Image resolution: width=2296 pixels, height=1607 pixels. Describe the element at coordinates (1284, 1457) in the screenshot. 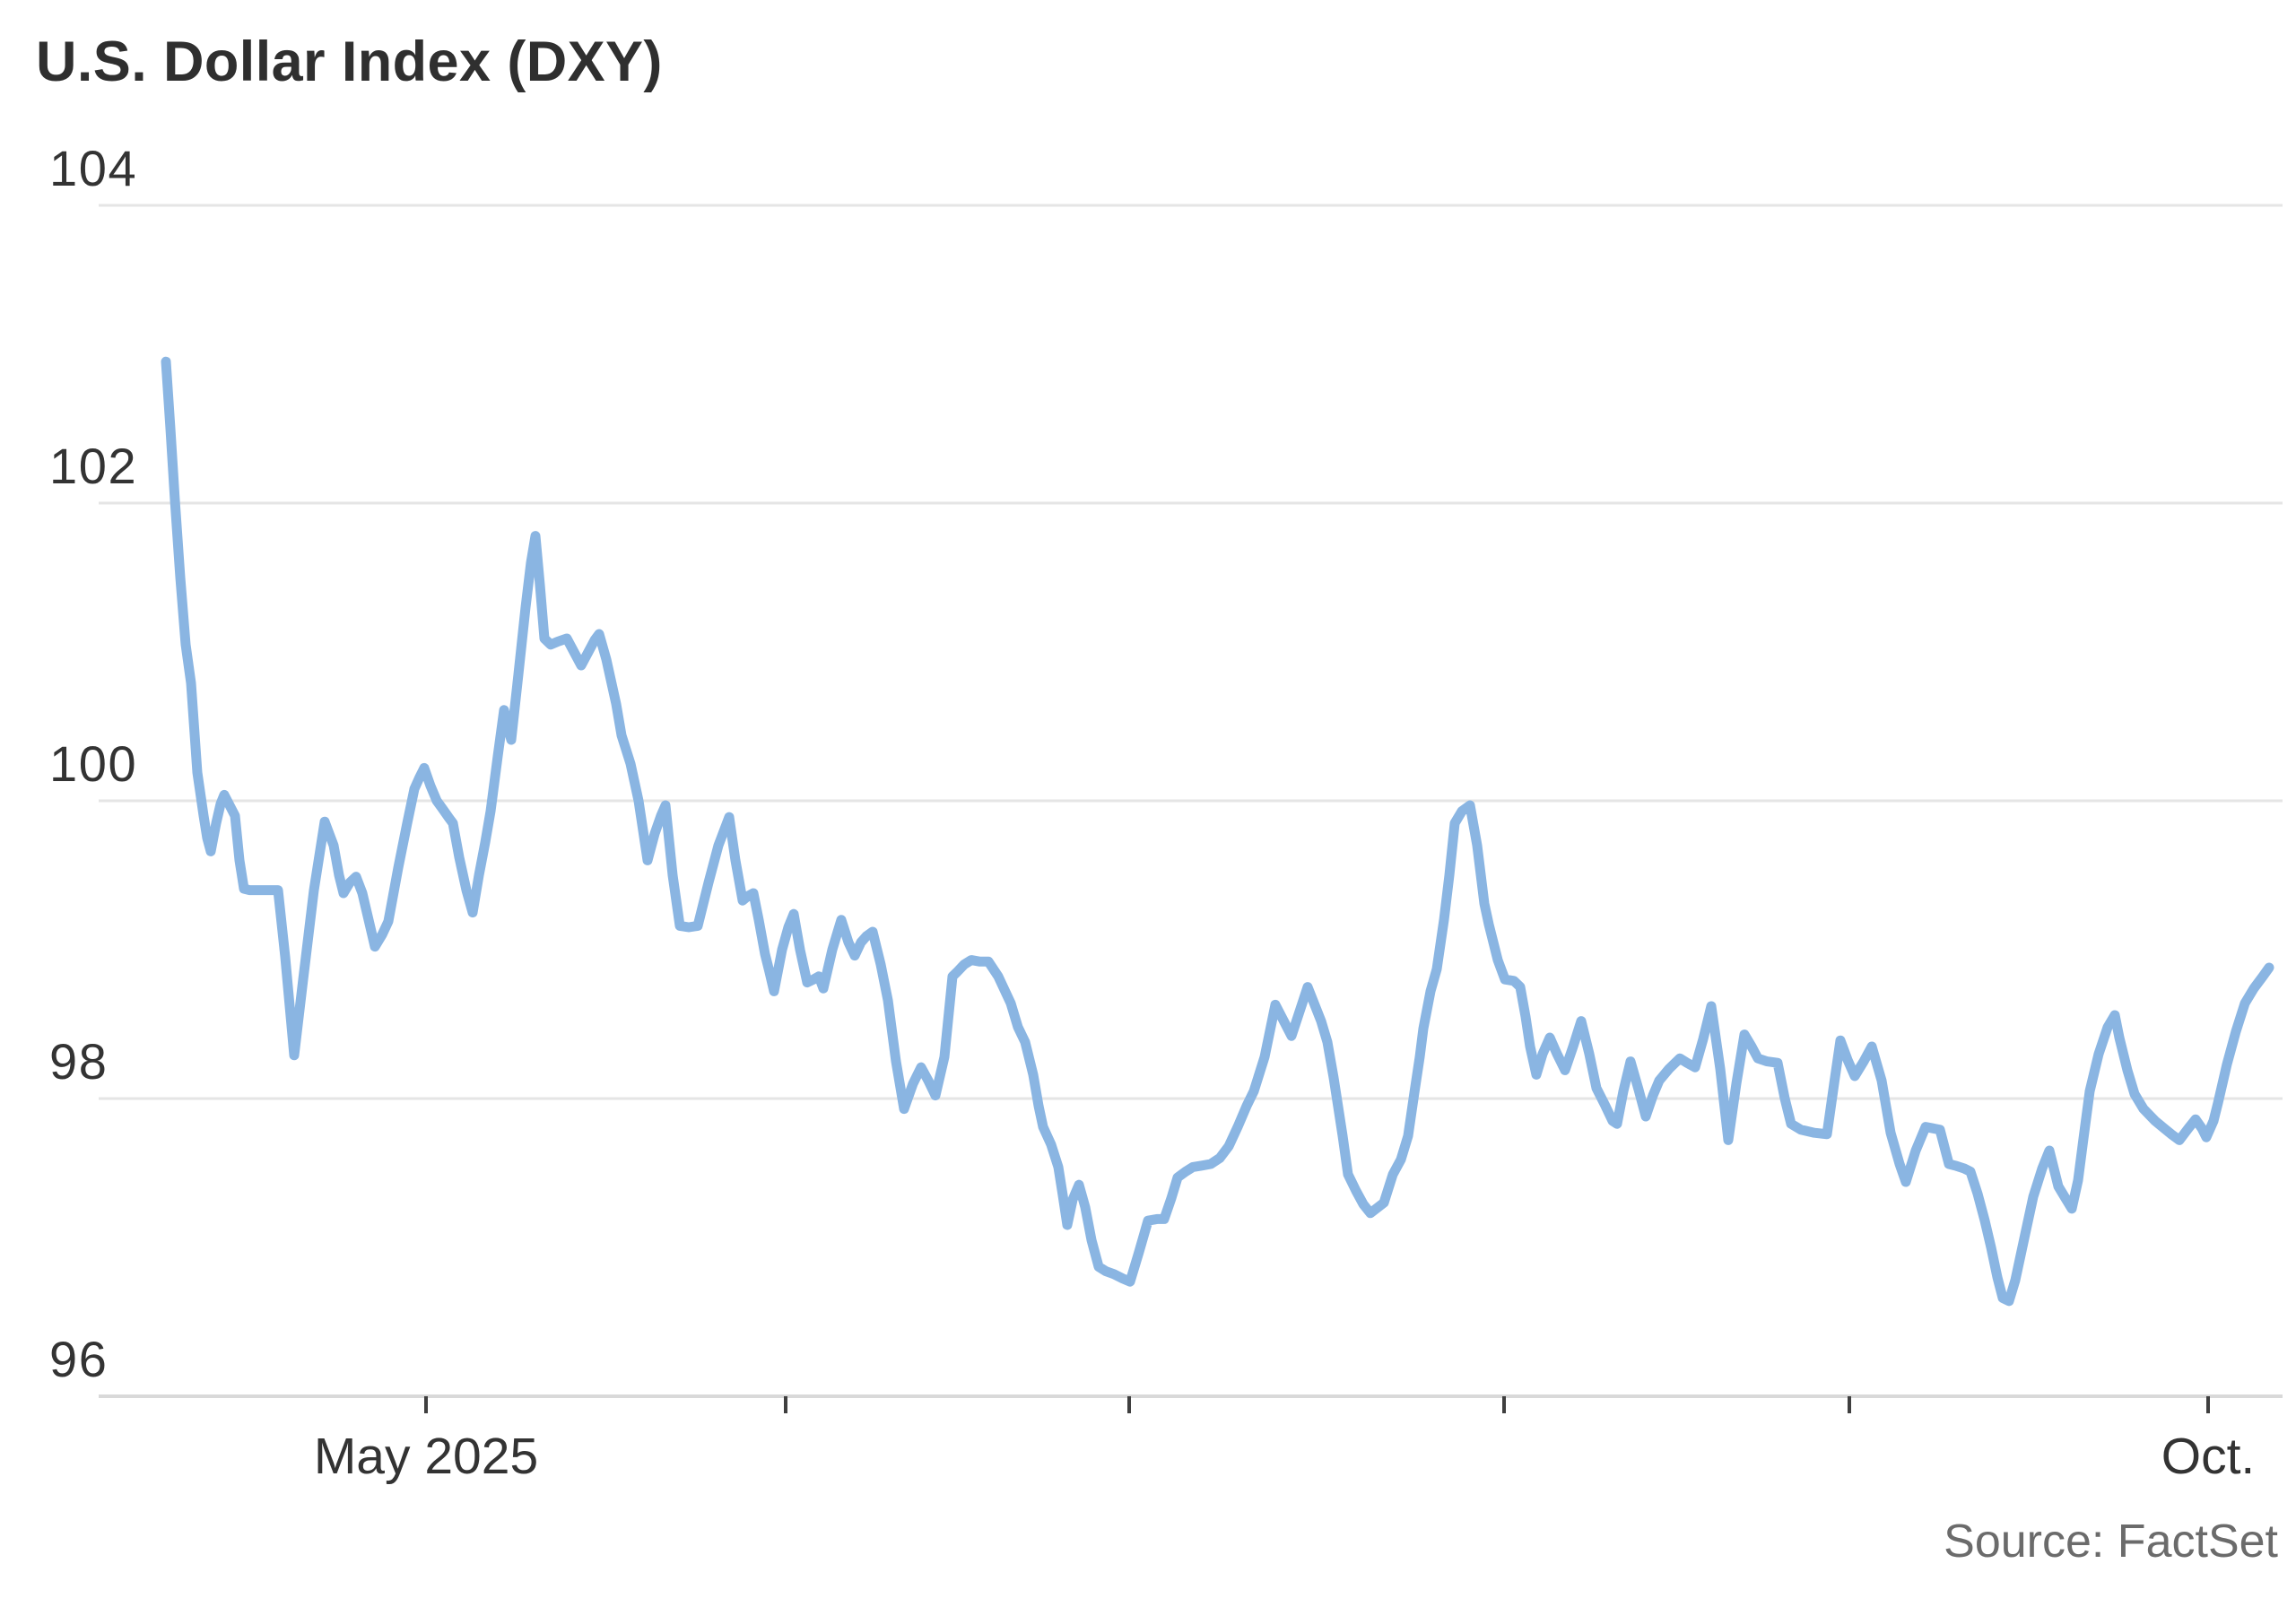

I see `x-axis-labels: May 2025 Oct.` at that location.